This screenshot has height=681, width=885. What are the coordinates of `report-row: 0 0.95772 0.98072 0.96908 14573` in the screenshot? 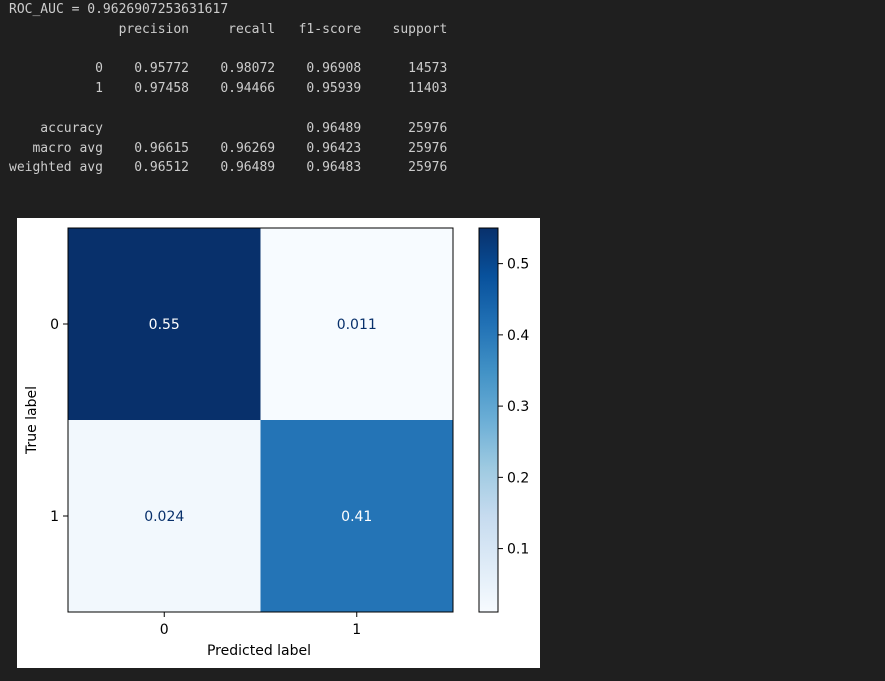 It's located at (228, 69).